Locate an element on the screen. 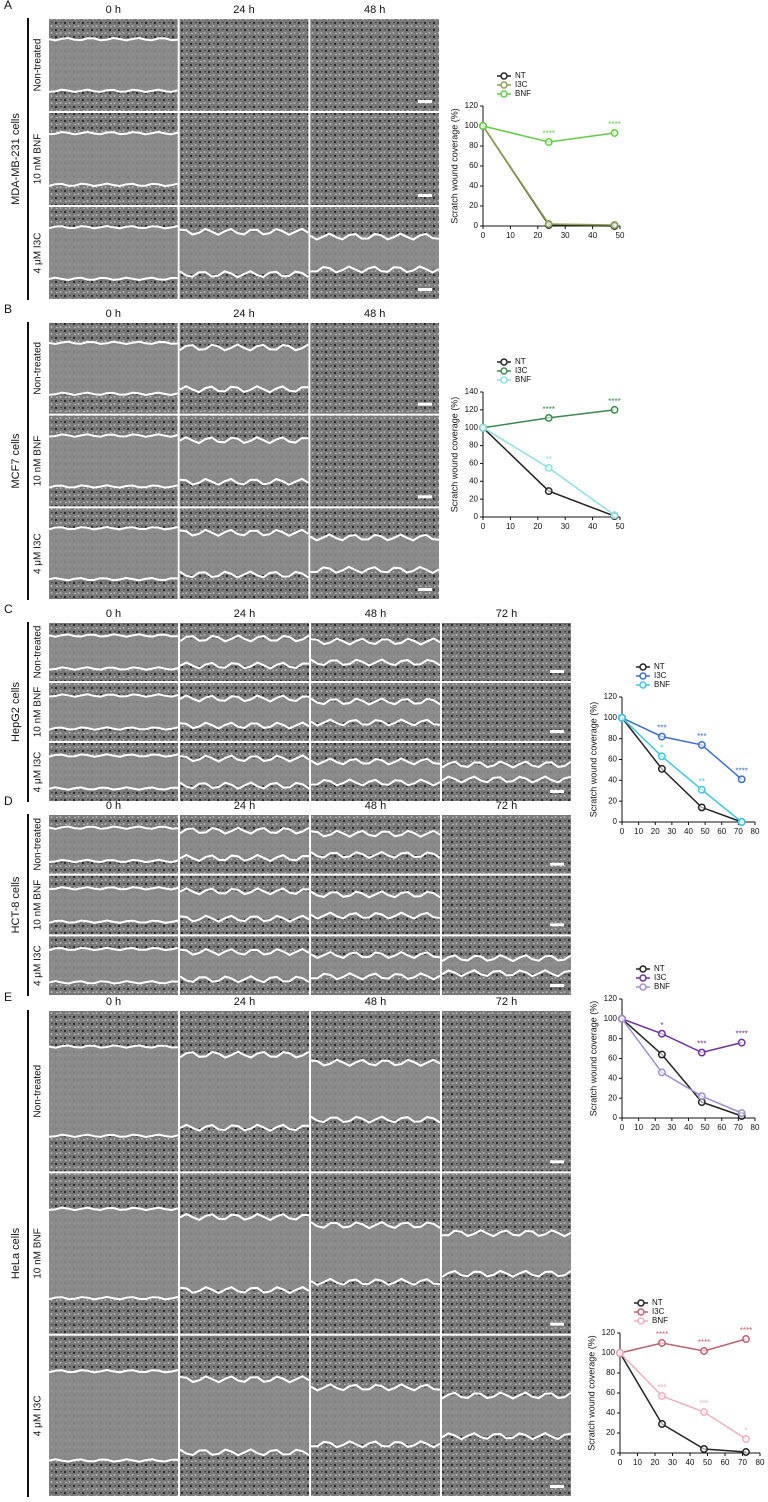  x-tick-label: 40 is located at coordinates (688, 831).